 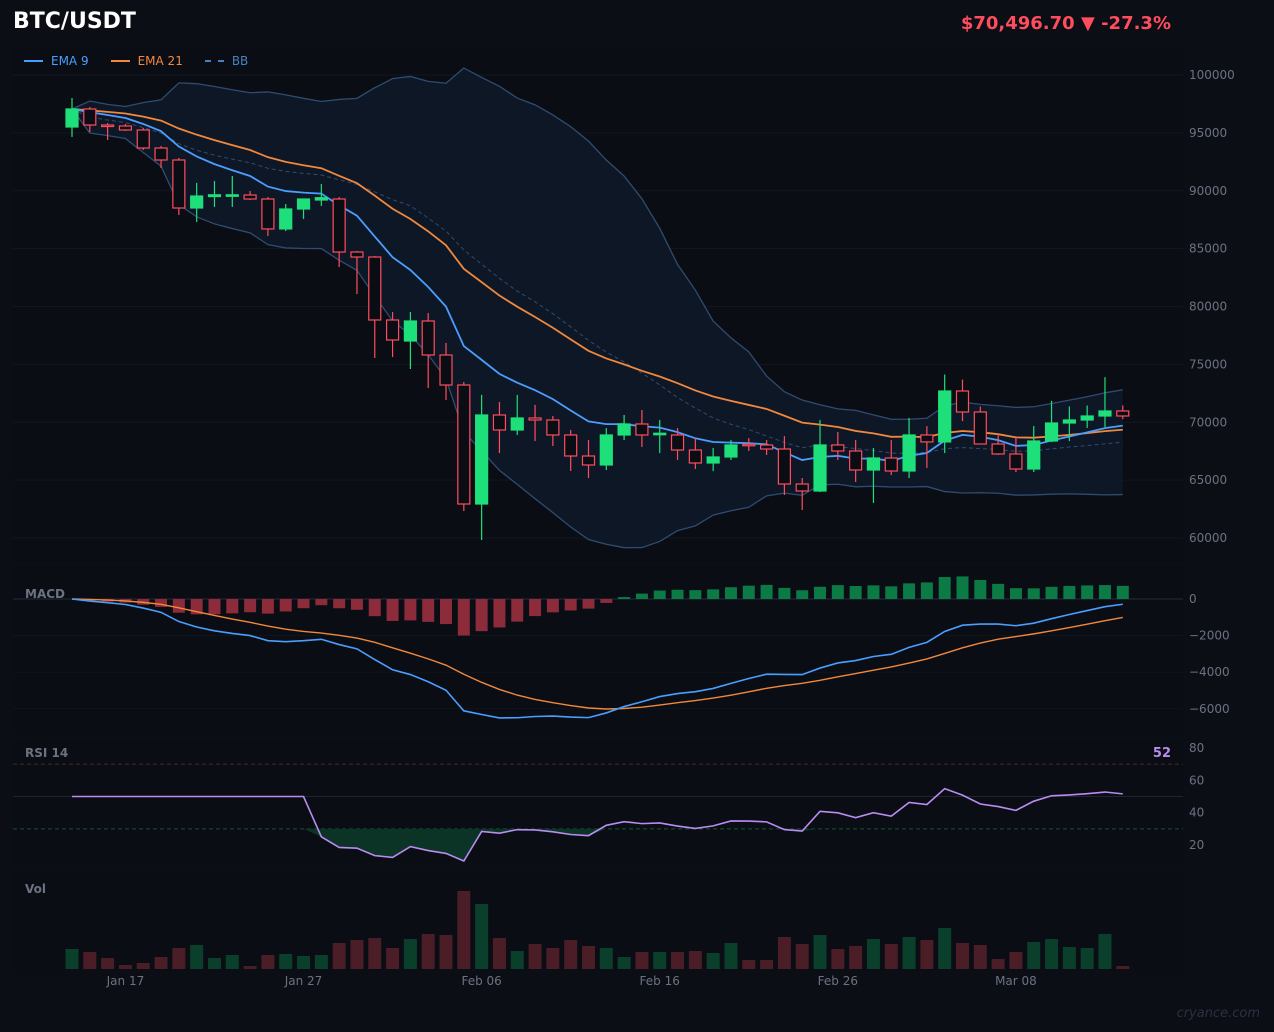 I want to click on volume-title: Vol, so click(x=35, y=889).